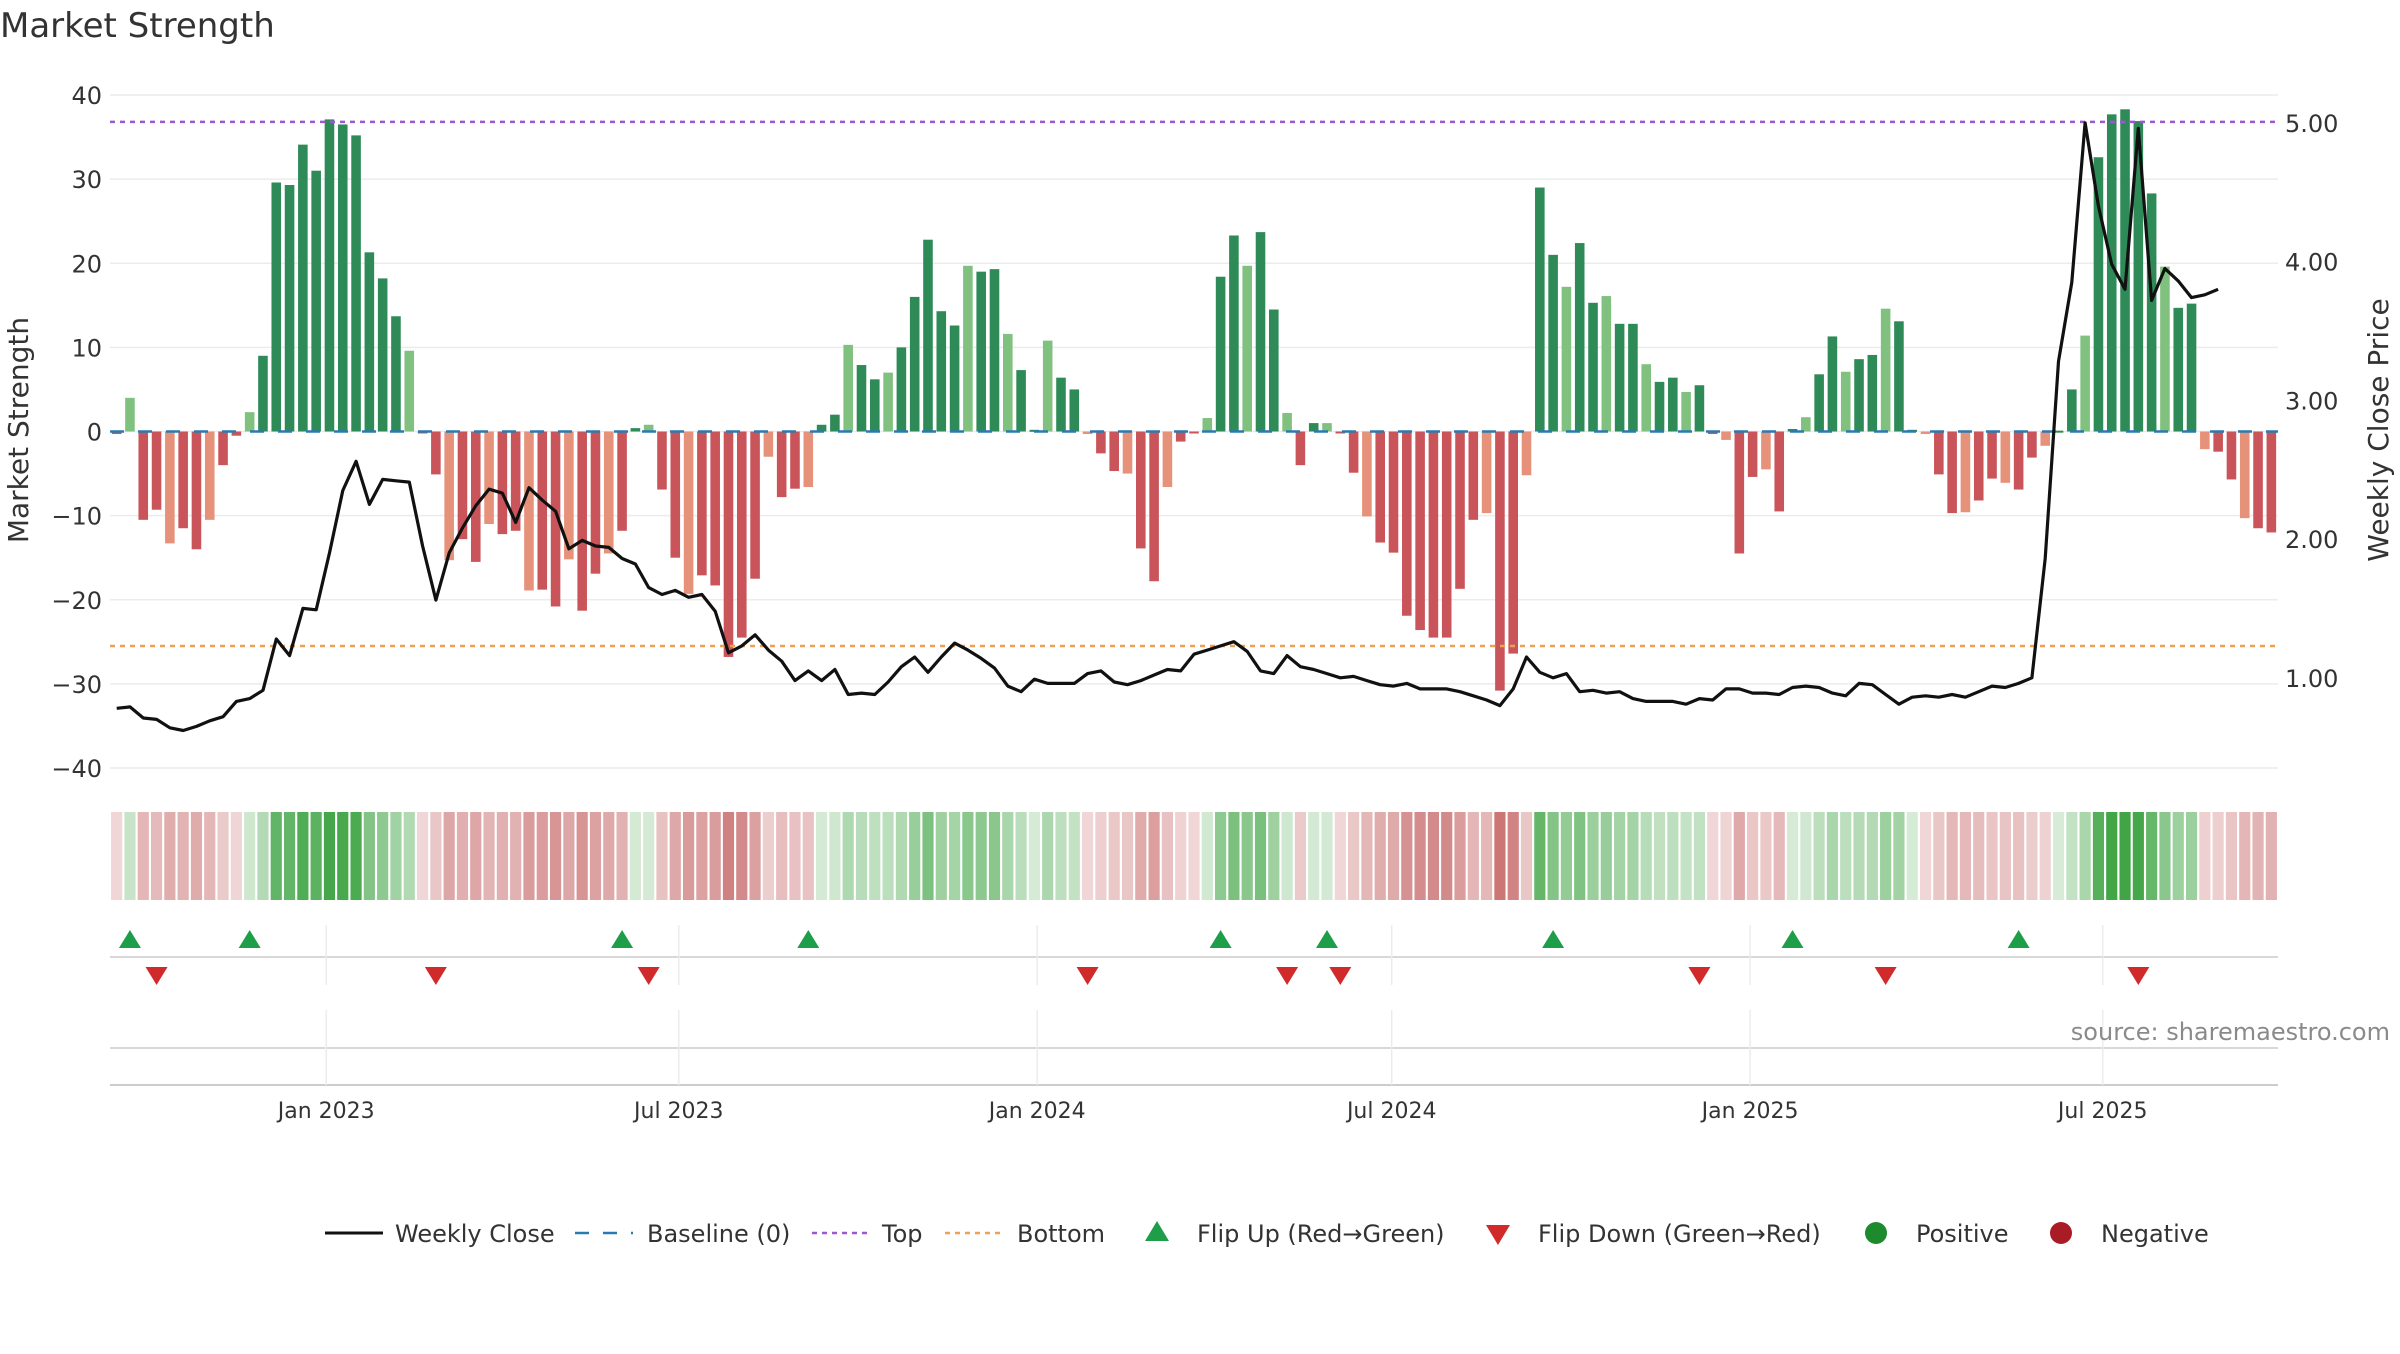 The image size is (2400, 1354). Describe the element at coordinates (86, 96) in the screenshot. I see `y-tick-left-label: 40` at that location.